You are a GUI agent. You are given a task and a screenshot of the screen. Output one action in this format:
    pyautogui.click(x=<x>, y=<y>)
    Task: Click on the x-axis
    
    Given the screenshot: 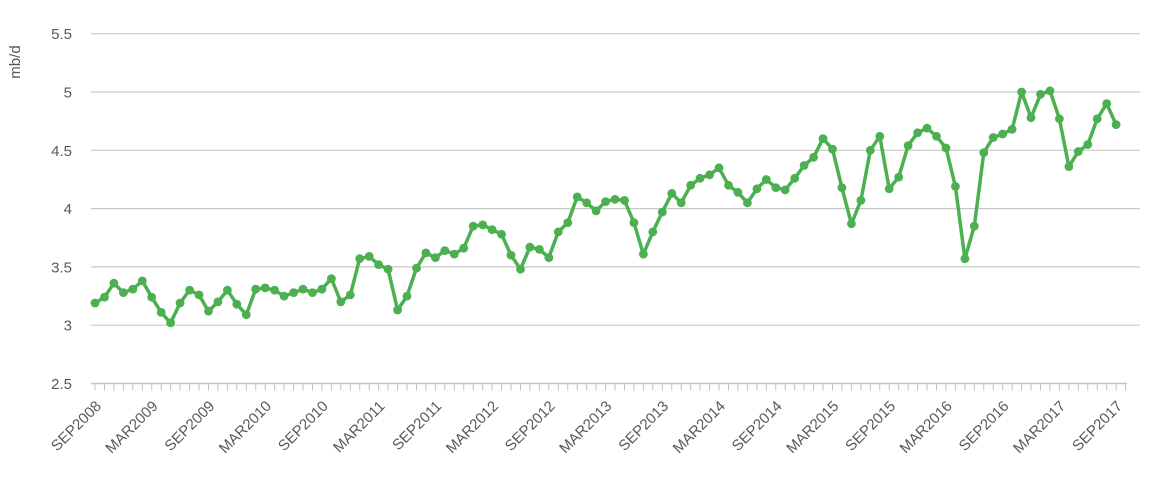 What is the action you would take?
    pyautogui.click(x=609, y=386)
    